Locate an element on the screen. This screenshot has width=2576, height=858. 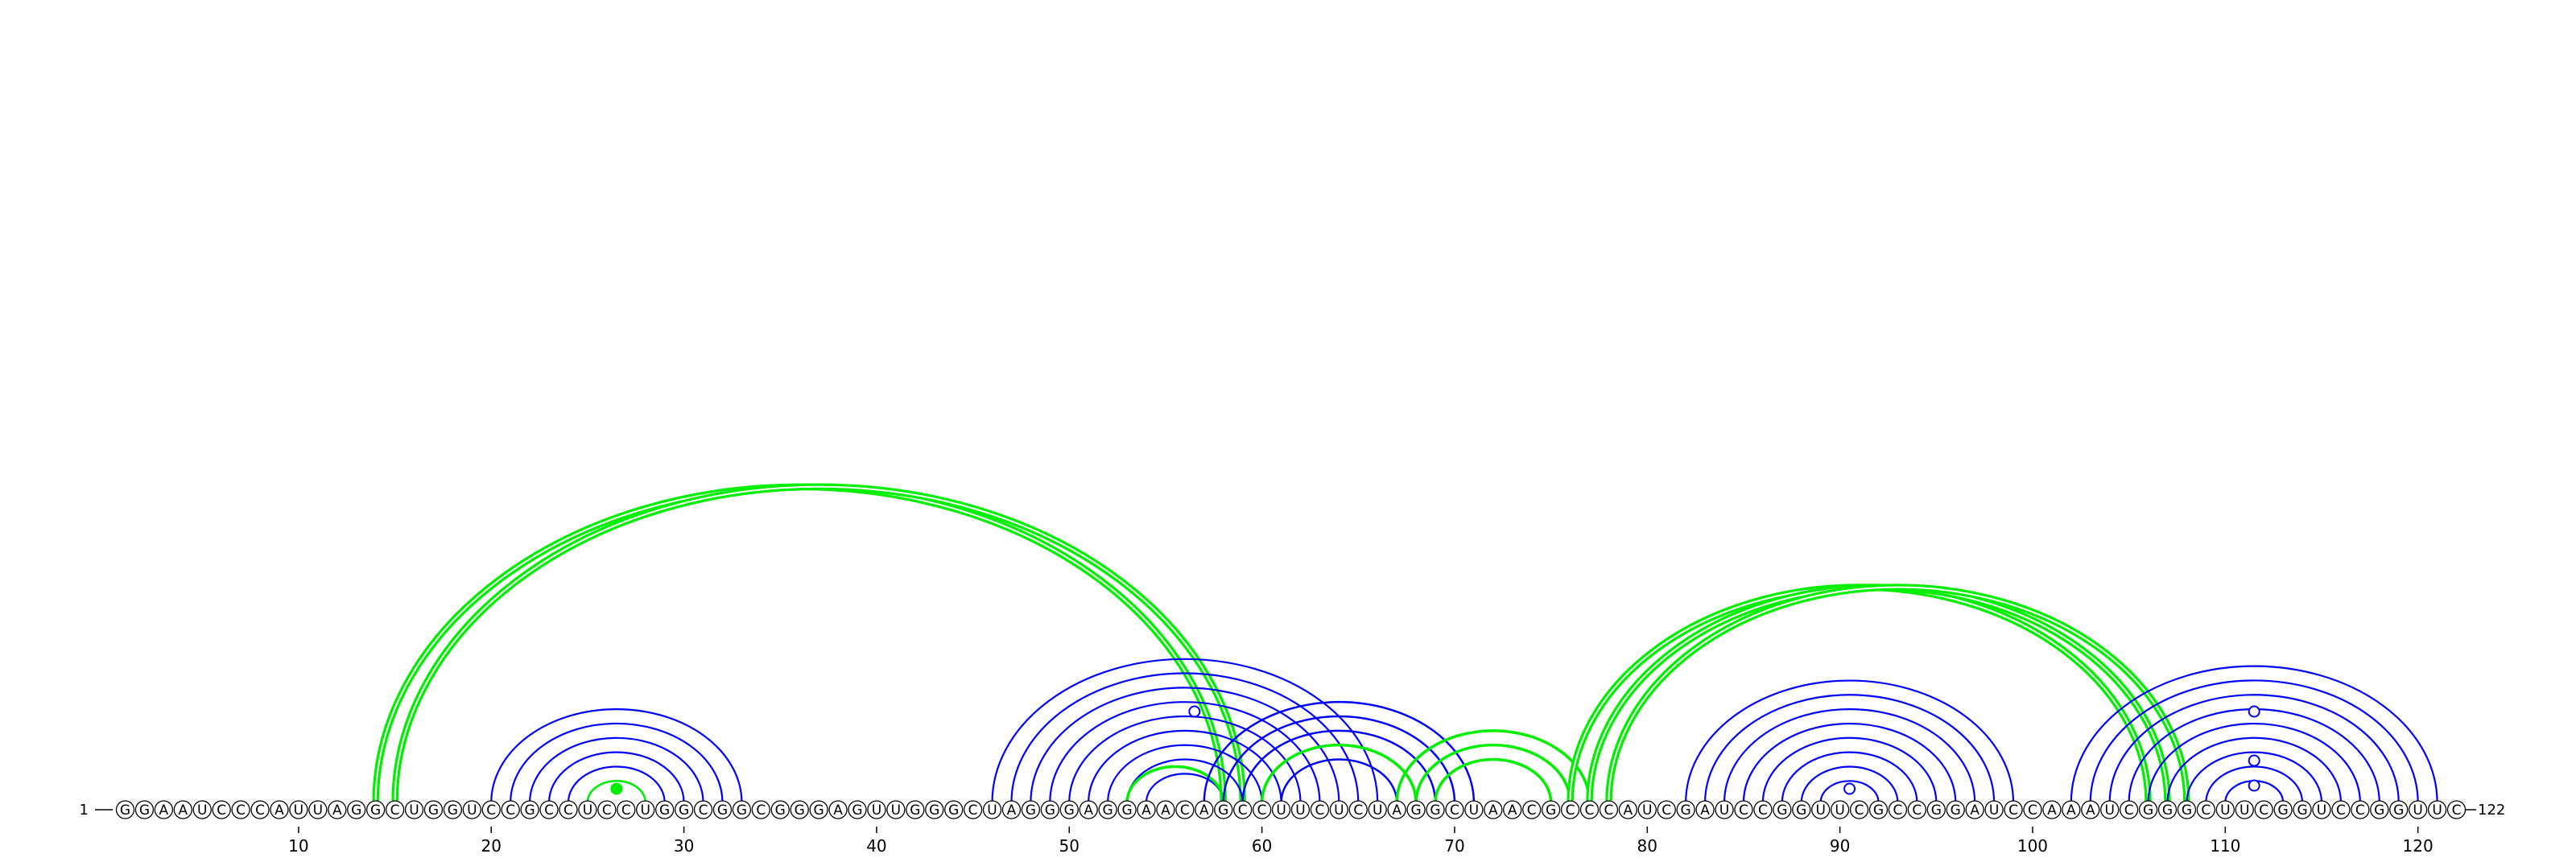
tick-label: 80 is located at coordinates (1647, 846).